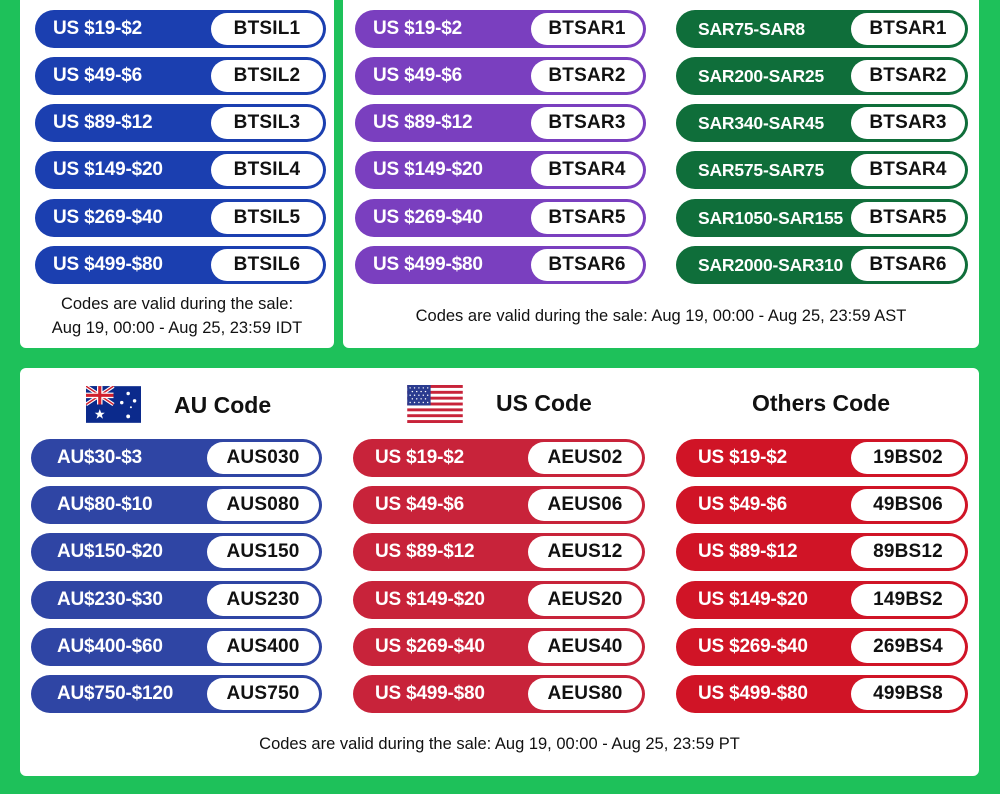  I want to click on coupon-pill: US $149-$20 BTSIL4, so click(180, 170).